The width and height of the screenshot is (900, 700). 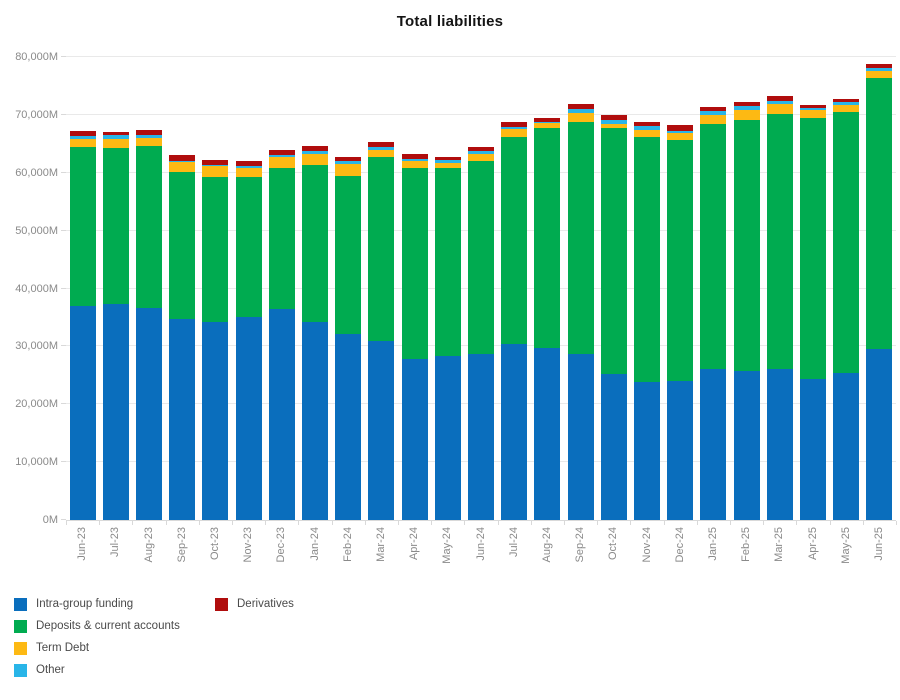 What do you see at coordinates (254, 604) in the screenshot?
I see `legend-item-derivatives: Derivatives` at bounding box center [254, 604].